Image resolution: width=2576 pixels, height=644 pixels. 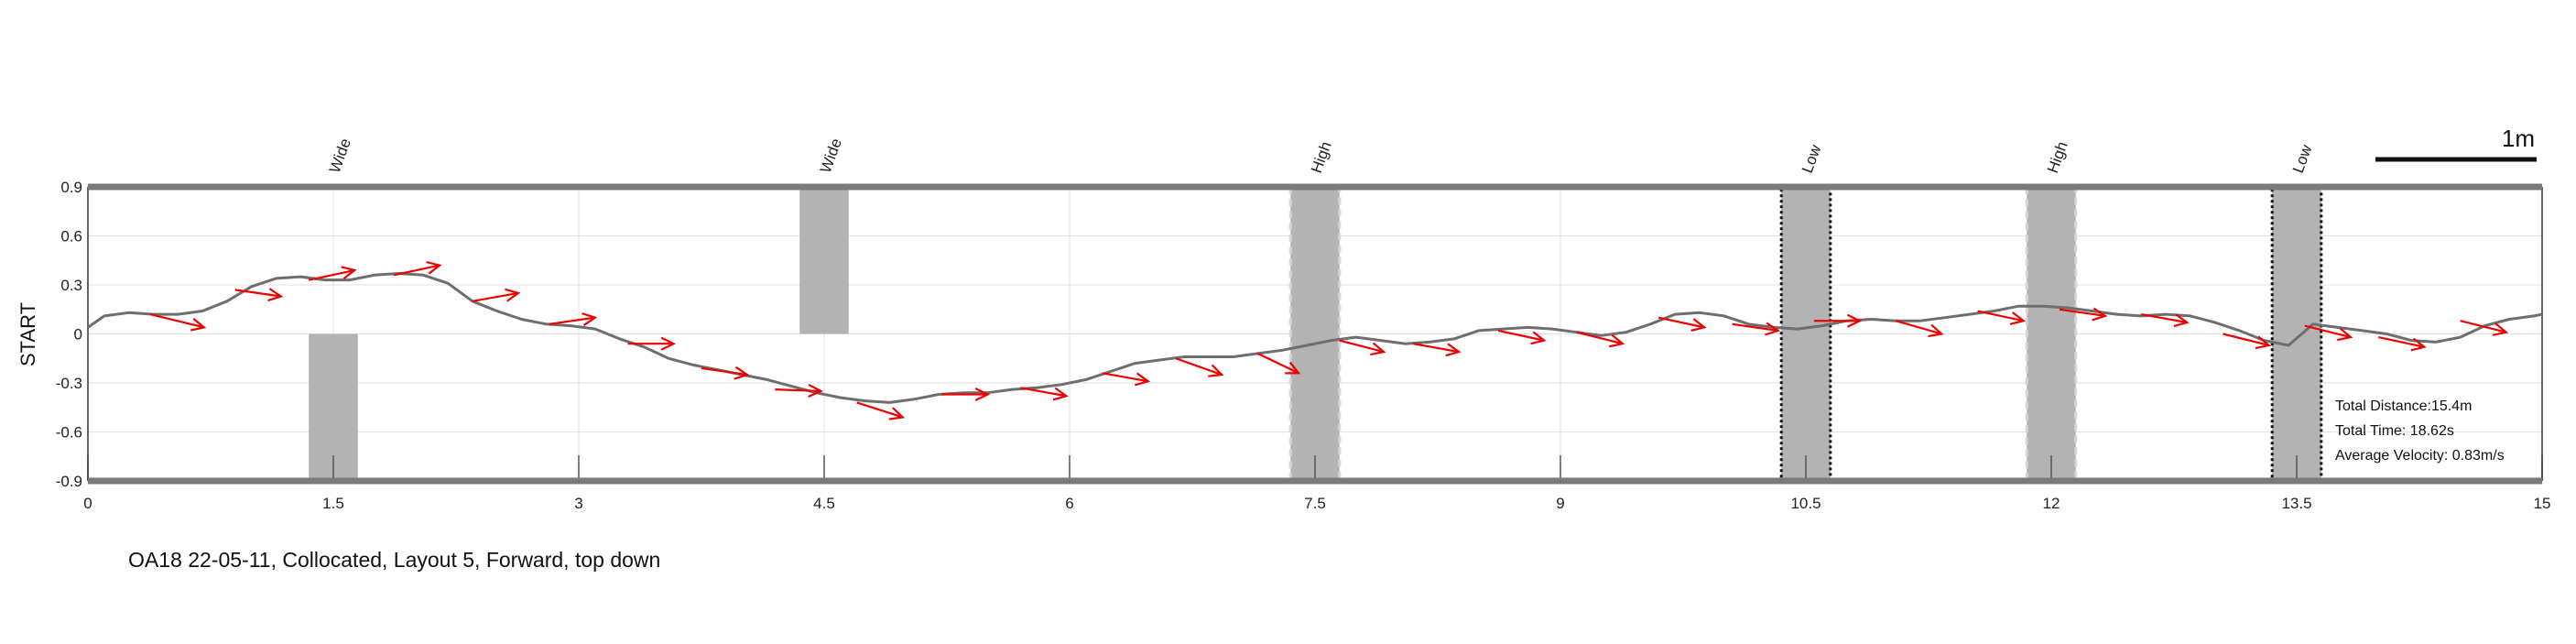 What do you see at coordinates (824, 260) in the screenshot?
I see `obstacle-wide` at bounding box center [824, 260].